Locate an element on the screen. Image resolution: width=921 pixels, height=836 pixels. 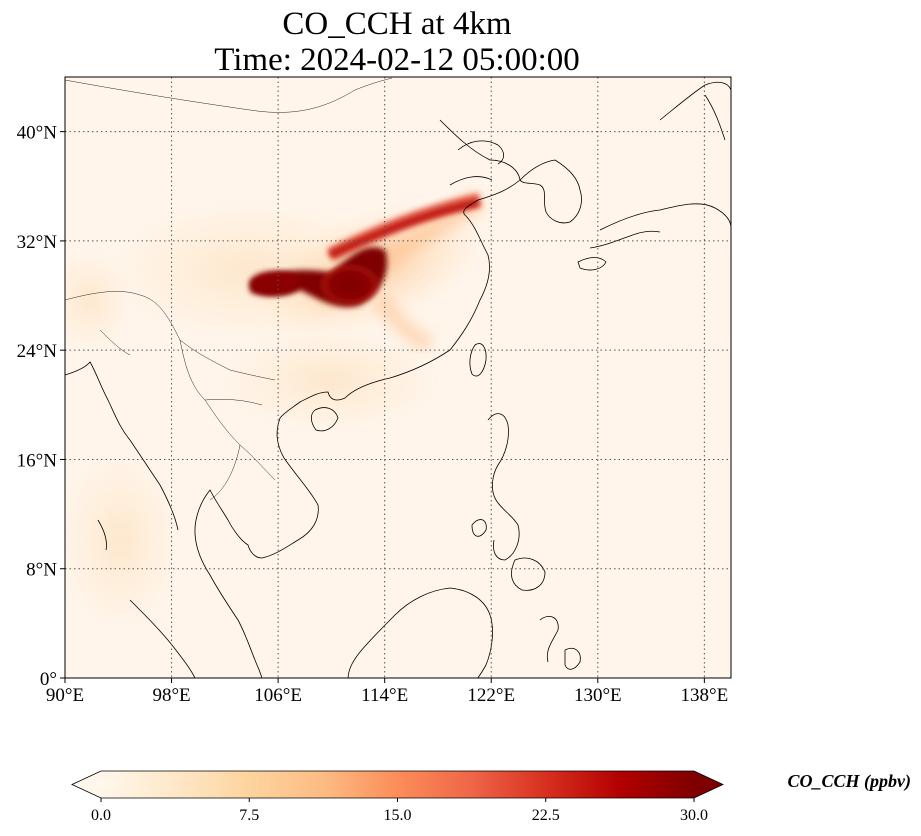
lat-tick-label: 40°N is located at coordinates (37, 133).